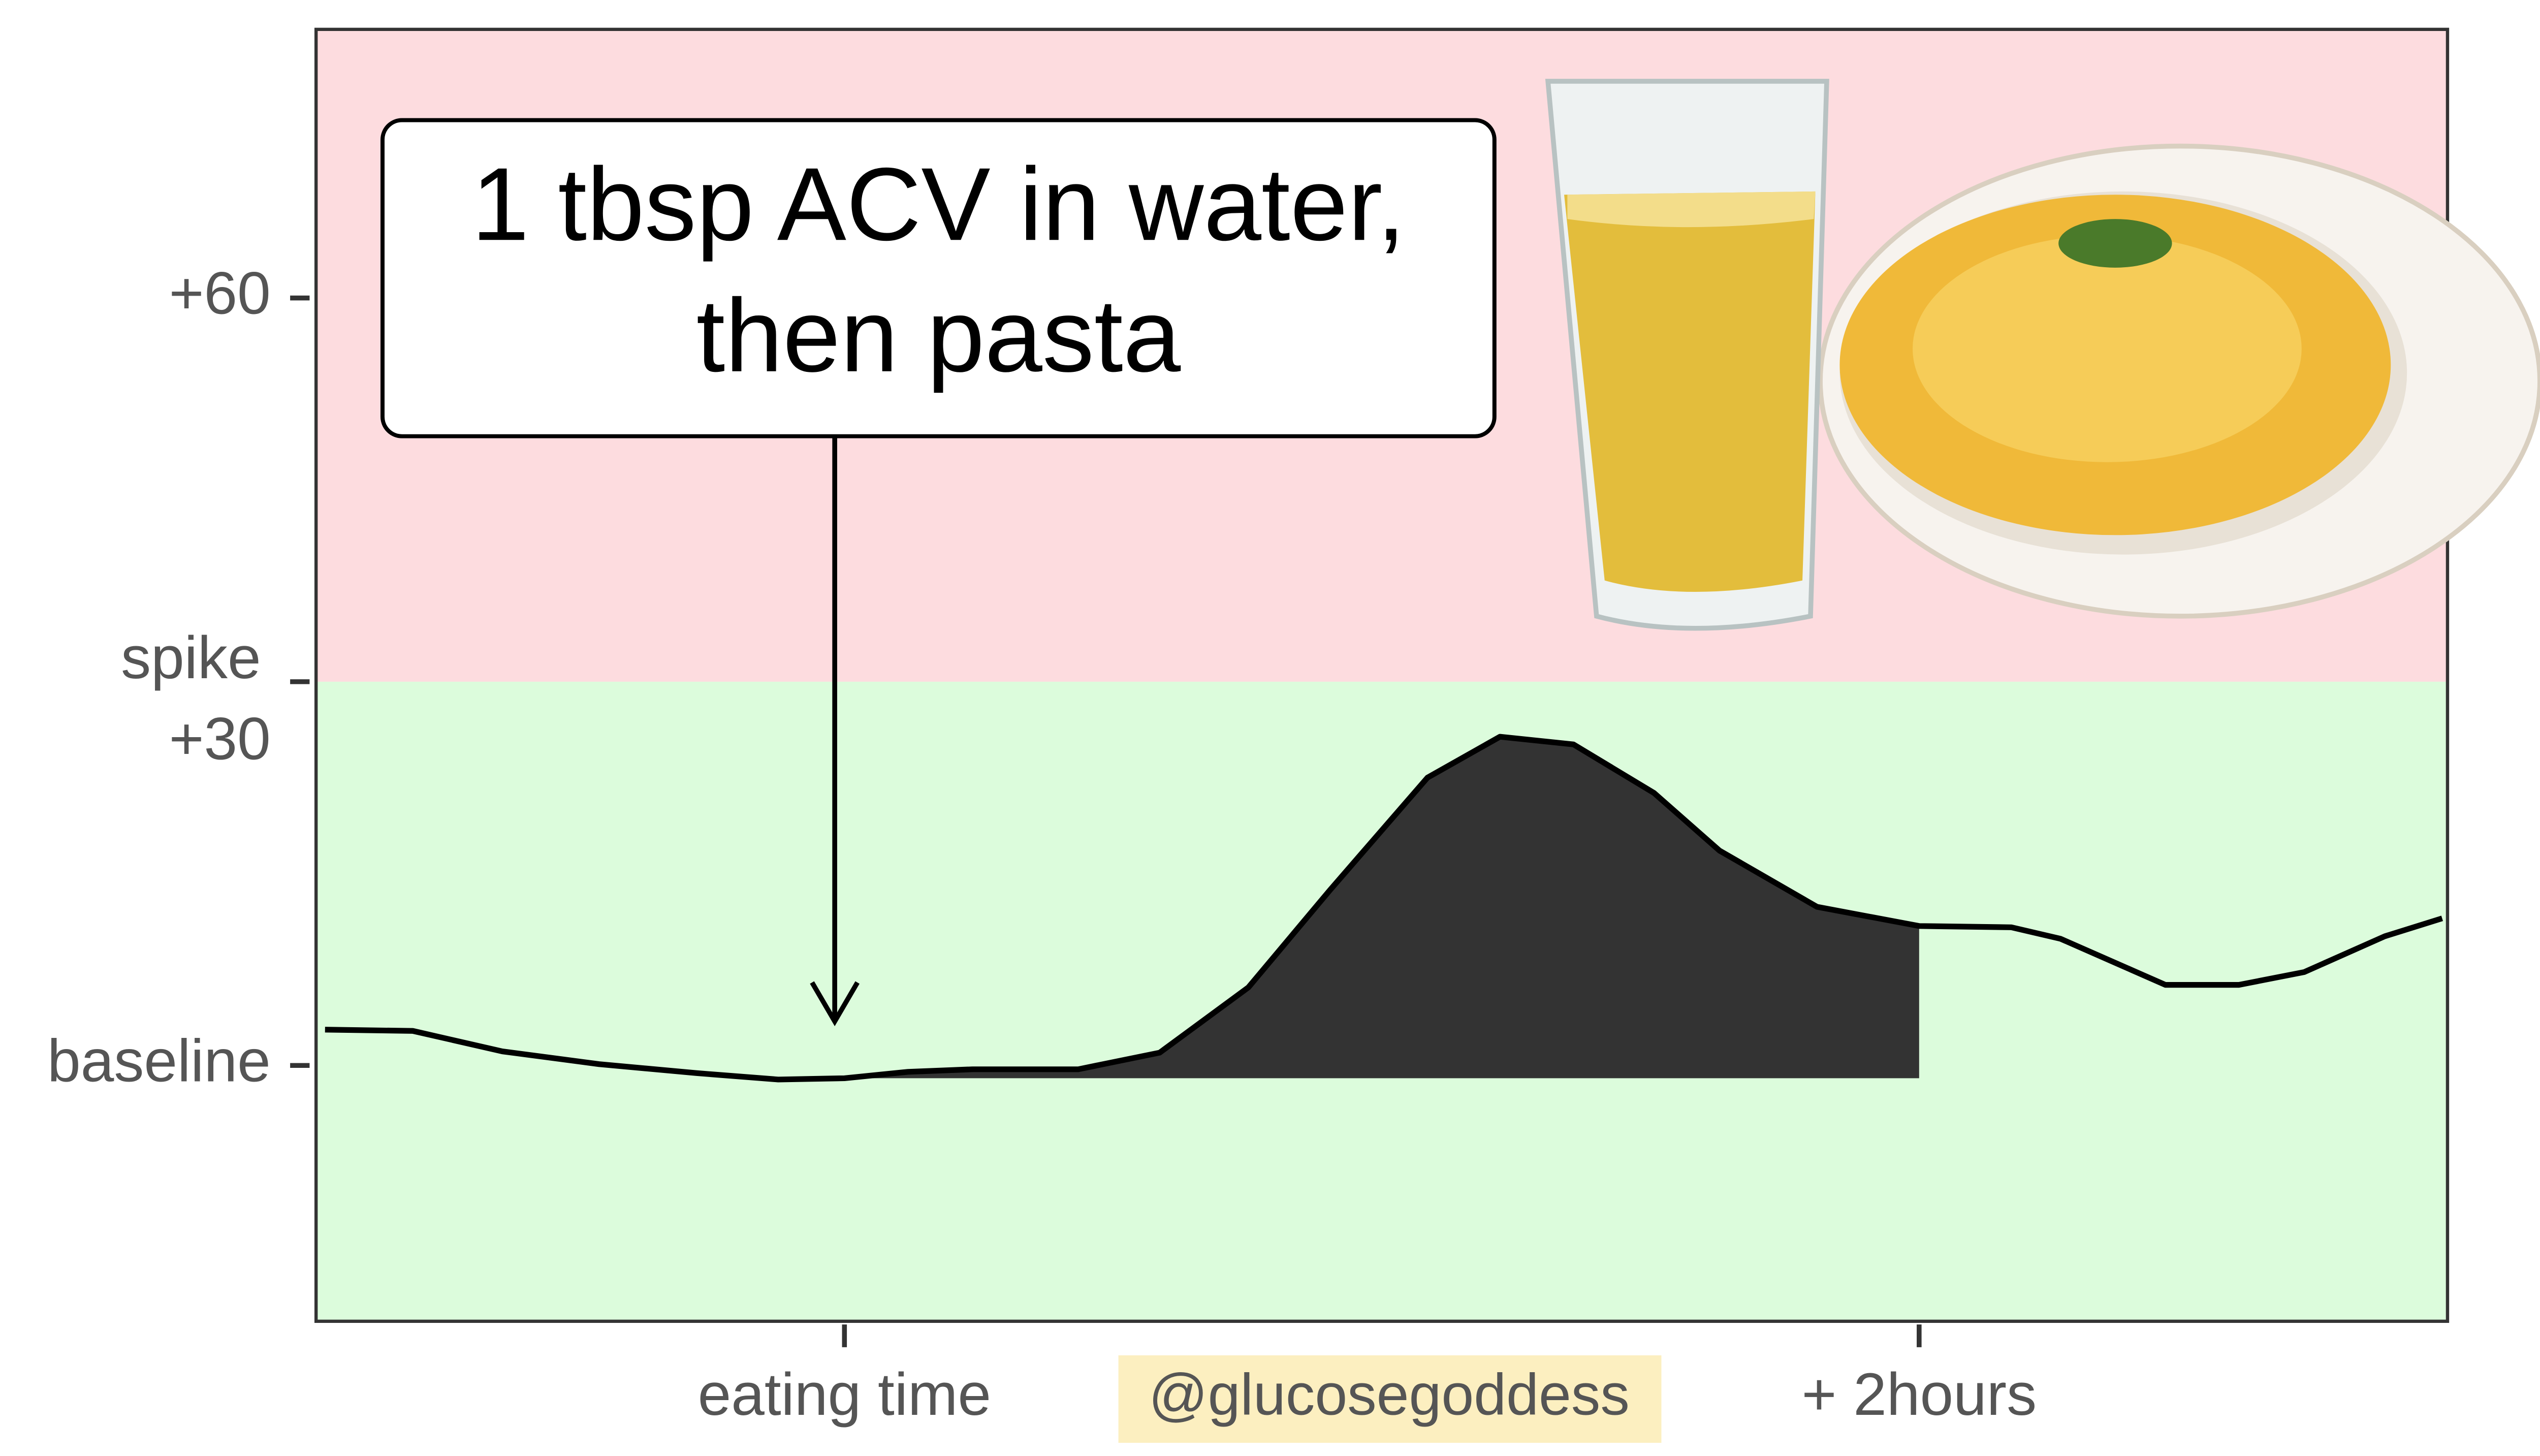 The width and height of the screenshot is (2540, 1456). I want to click on threshold-label: spike, so click(191, 657).